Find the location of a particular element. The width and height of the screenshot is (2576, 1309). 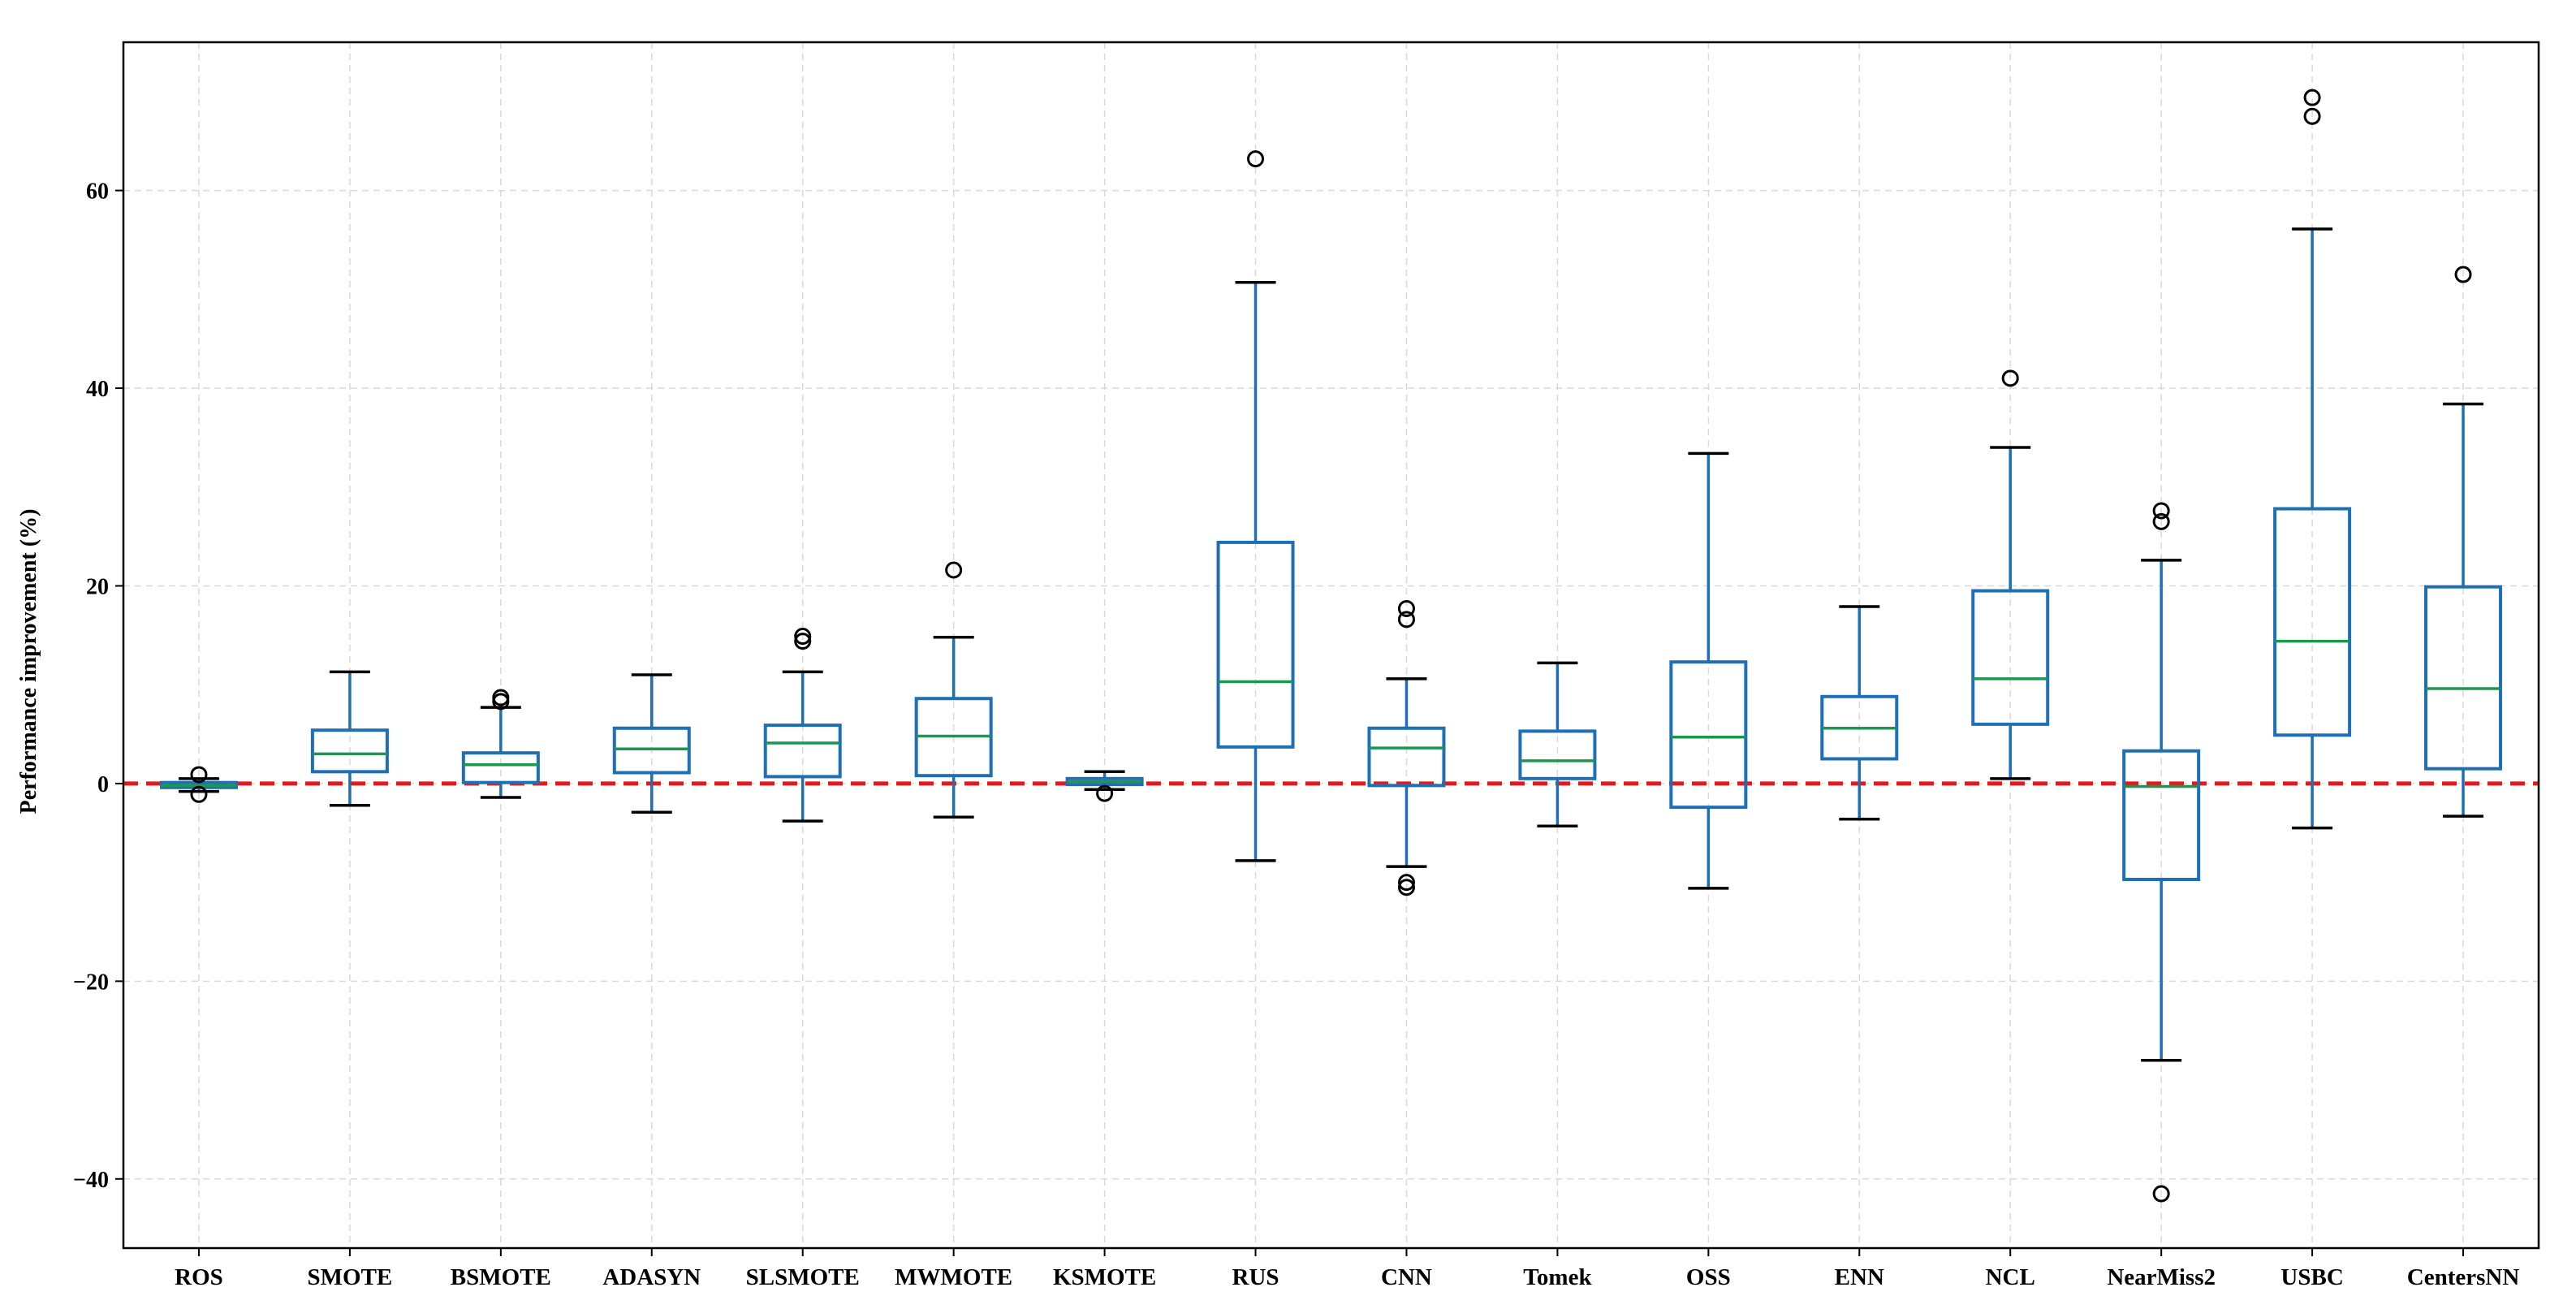

x-tick-label: CentersNN is located at coordinates (2463, 1277).